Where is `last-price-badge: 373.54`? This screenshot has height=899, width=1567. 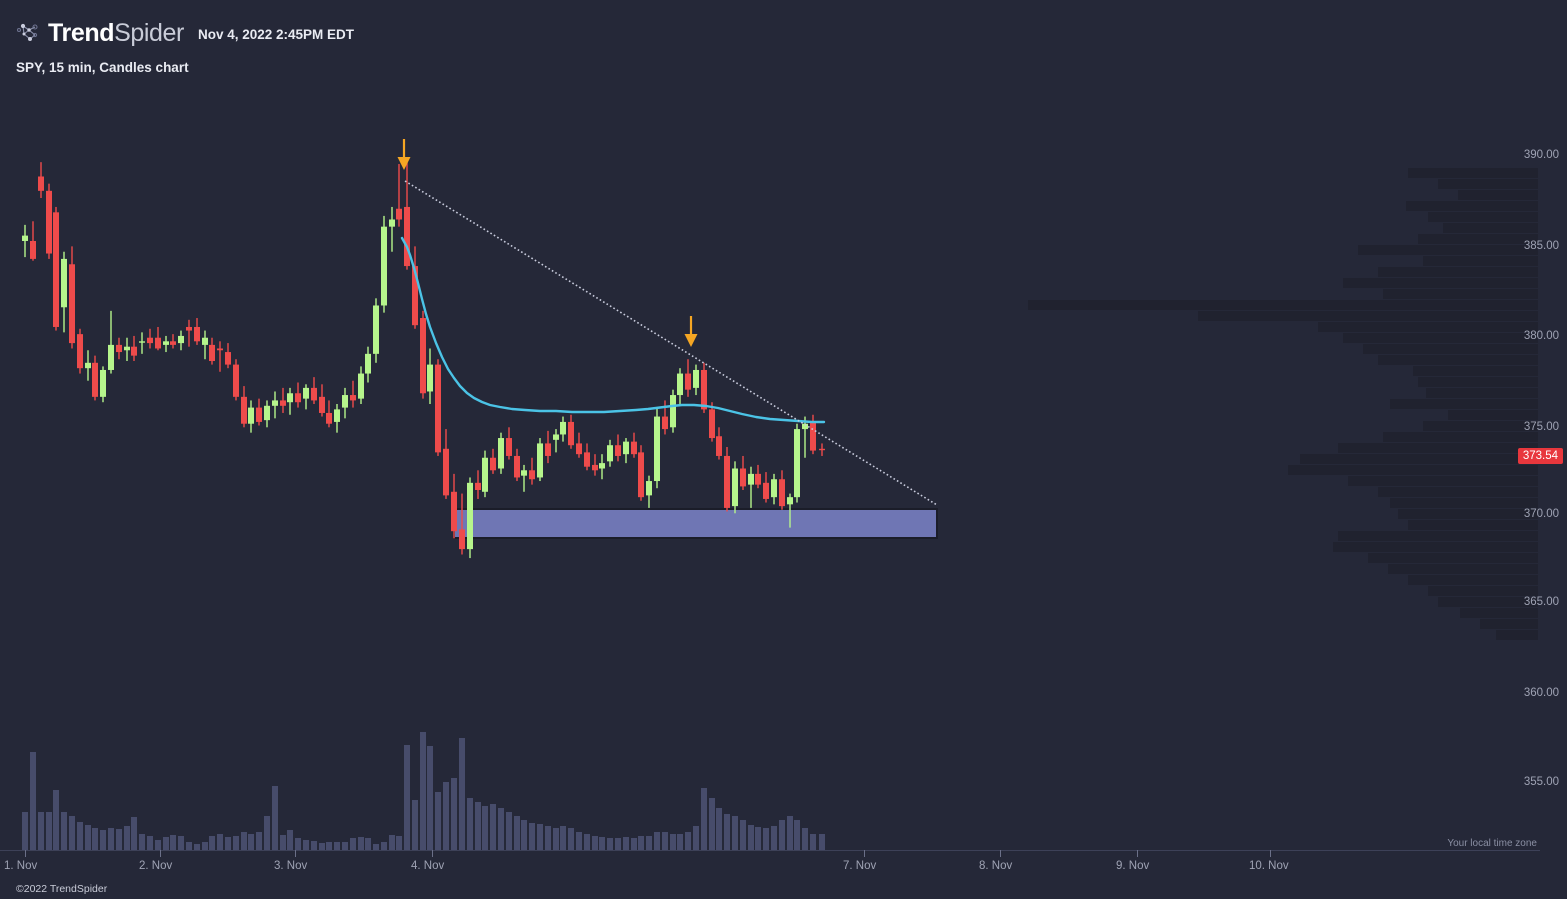
last-price-badge: 373.54 is located at coordinates (1540, 456).